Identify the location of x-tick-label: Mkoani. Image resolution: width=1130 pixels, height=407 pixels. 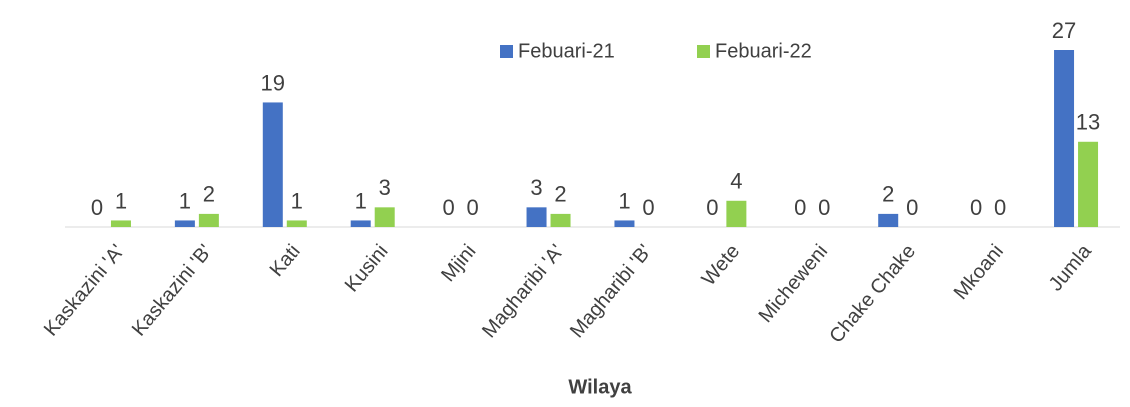
(979, 272).